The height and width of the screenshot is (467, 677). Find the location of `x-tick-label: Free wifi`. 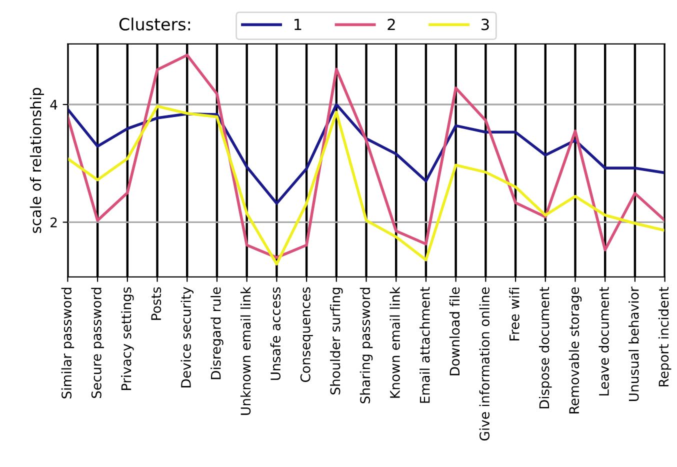

x-tick-label: Free wifi is located at coordinates (514, 314).